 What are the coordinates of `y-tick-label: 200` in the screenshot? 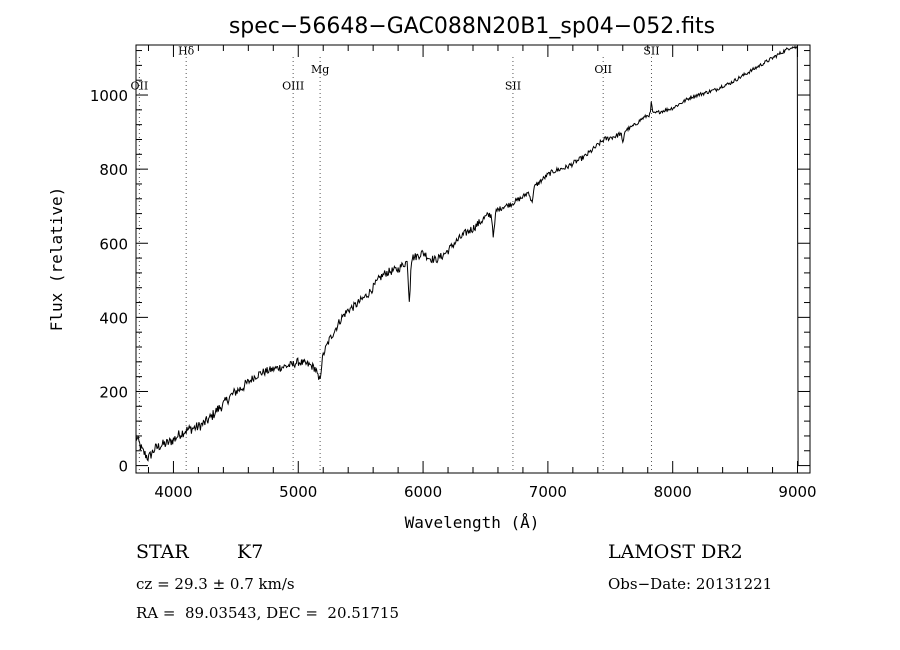 It's located at (113, 392).